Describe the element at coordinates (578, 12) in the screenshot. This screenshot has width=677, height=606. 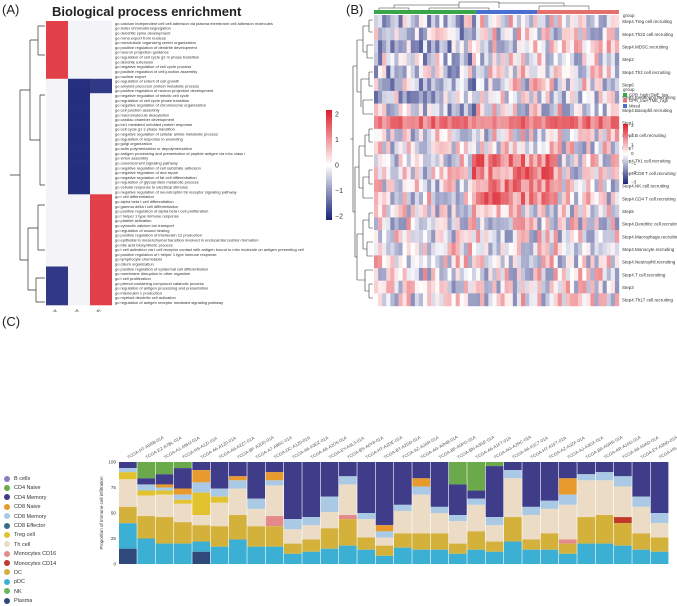
I see `group-bar-gpr-low` at that location.